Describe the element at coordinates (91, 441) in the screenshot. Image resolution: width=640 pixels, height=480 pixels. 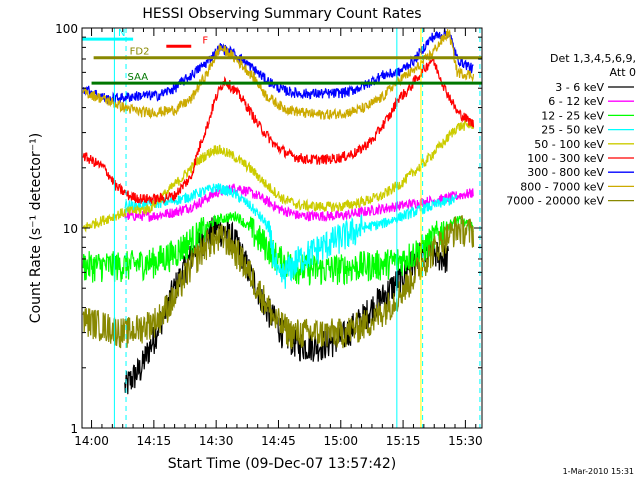
I see `x-tick-label: 14:00` at that location.